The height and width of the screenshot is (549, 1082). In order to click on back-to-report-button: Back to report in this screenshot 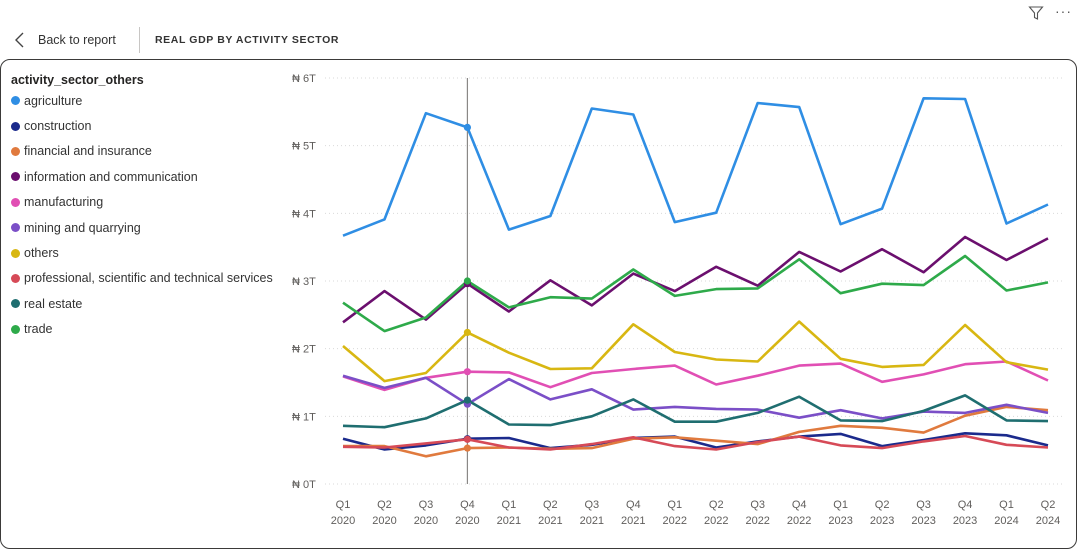, I will do `click(65, 40)`.